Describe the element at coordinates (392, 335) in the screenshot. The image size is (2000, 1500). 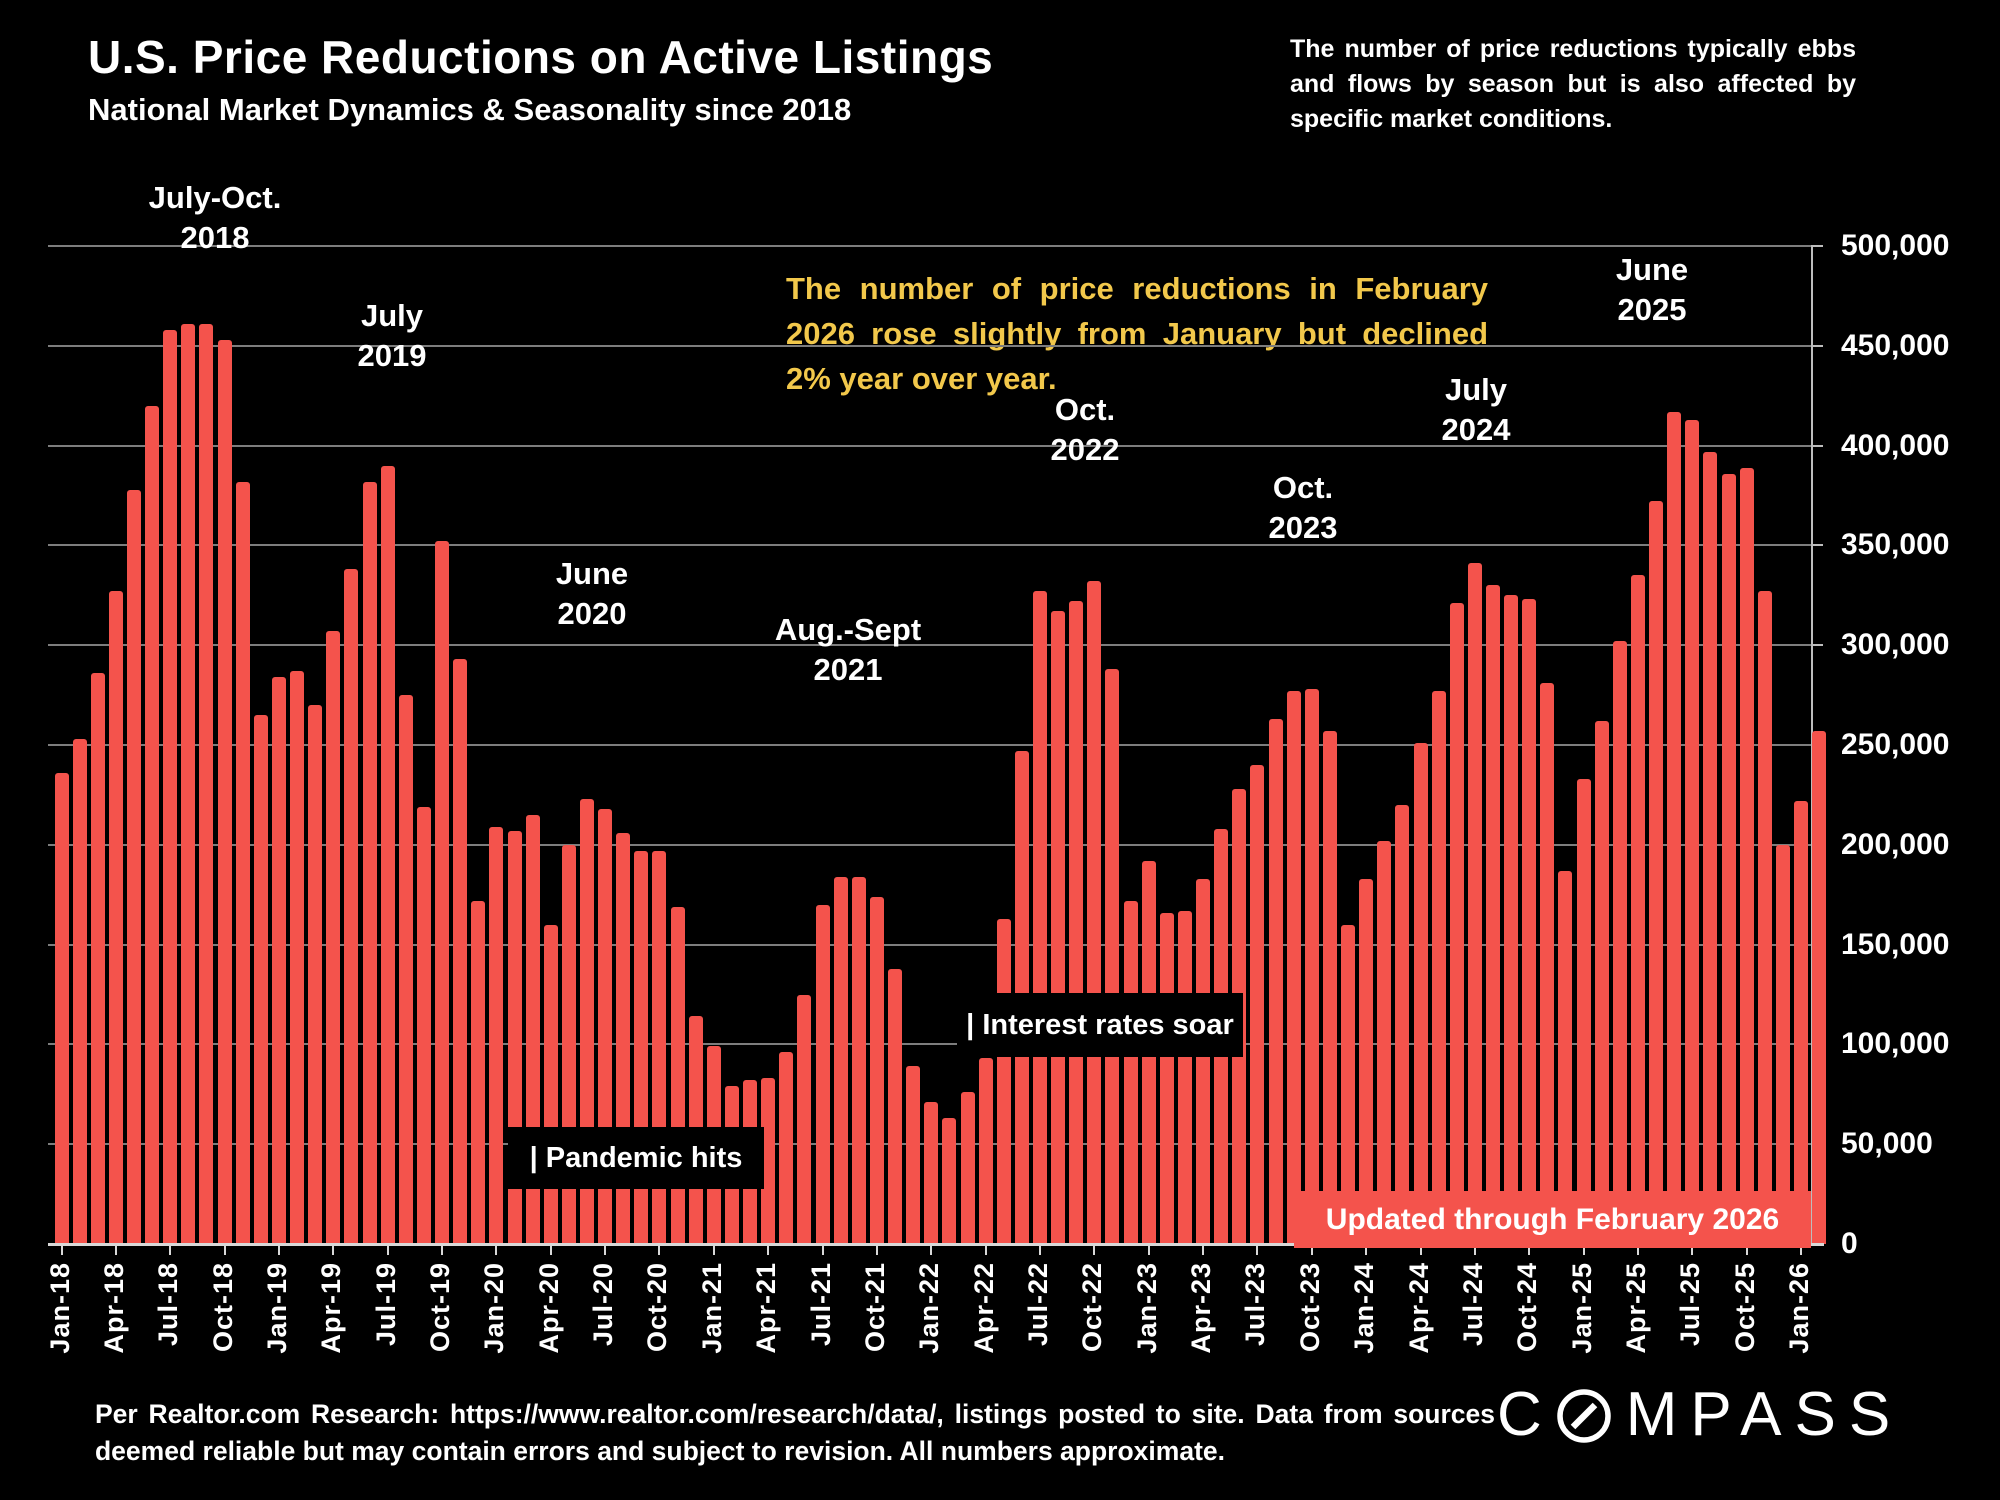
I see `chart-annotation: July 2019` at that location.